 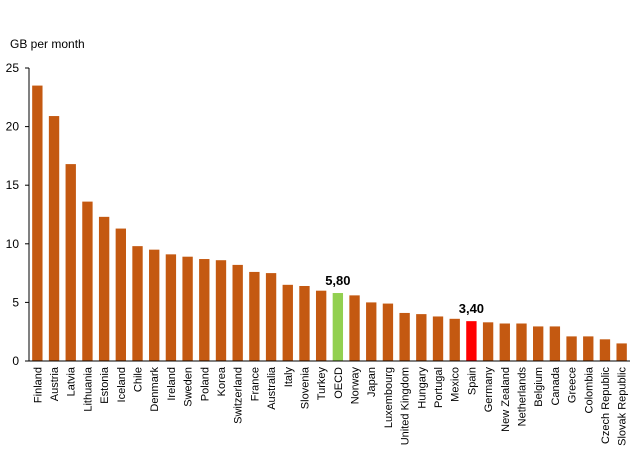 I want to click on x-tick-label: Czech Republic, so click(x=606, y=406).